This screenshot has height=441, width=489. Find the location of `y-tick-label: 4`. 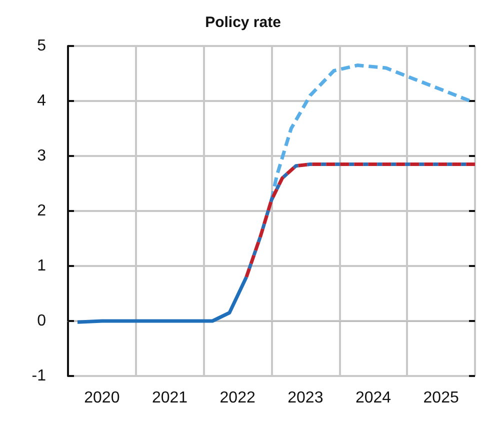

y-tick-label: 4 is located at coordinates (41, 101).